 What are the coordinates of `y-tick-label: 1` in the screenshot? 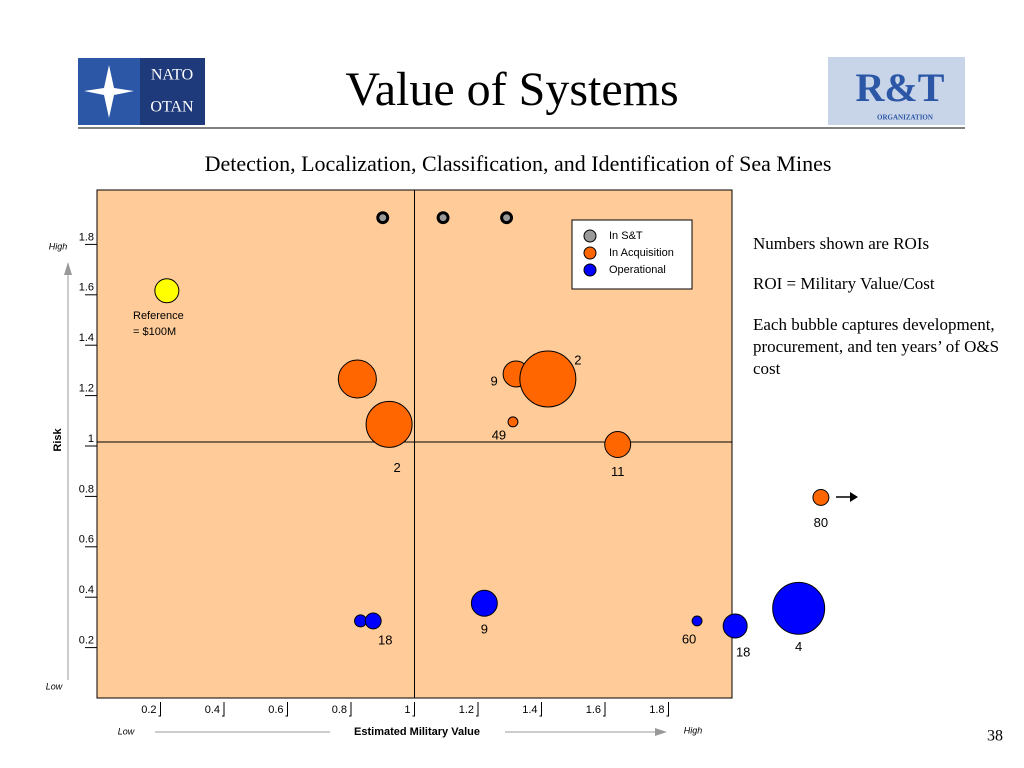 It's located at (91, 439).